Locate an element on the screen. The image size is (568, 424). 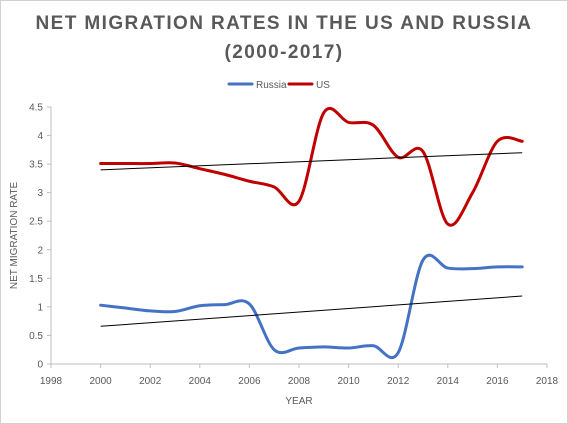
y-tick-label: 0 is located at coordinates (40, 365).